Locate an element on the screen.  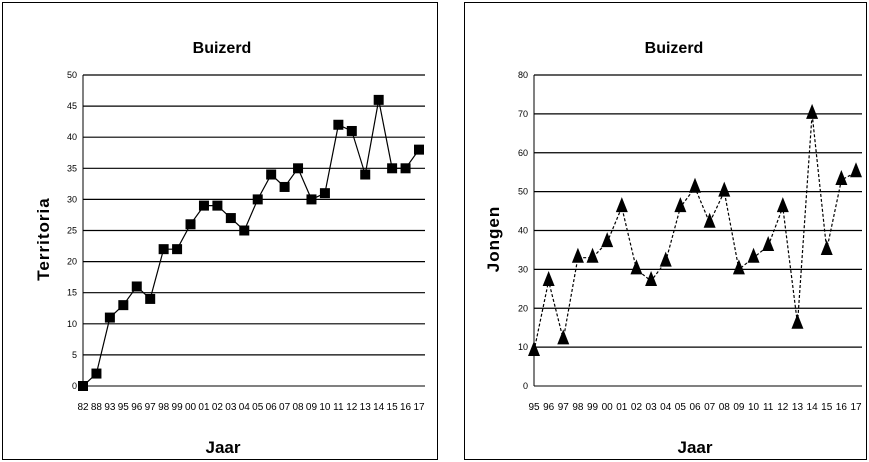
x-tick-label: 14 is located at coordinates (379, 407).